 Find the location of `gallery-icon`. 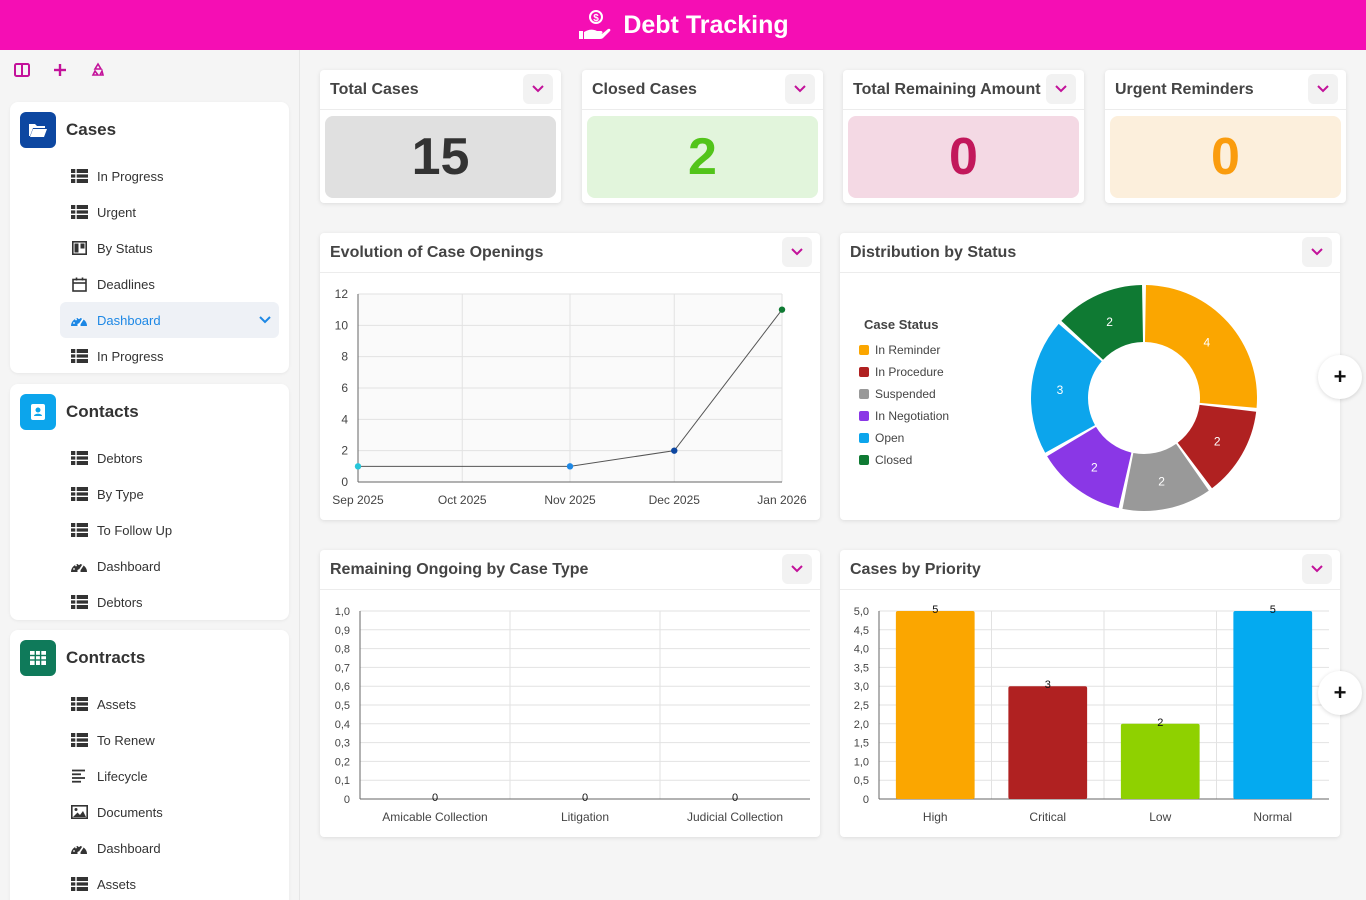

gallery-icon is located at coordinates (79, 812).